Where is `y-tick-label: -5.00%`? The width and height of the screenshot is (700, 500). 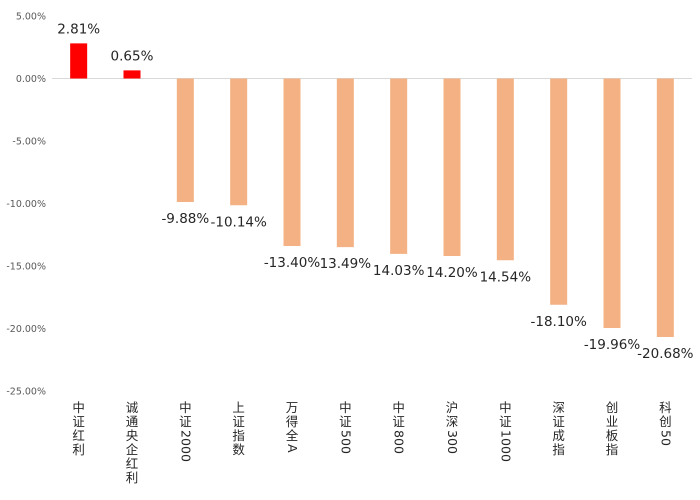
y-tick-label: -5.00% is located at coordinates (29, 142).